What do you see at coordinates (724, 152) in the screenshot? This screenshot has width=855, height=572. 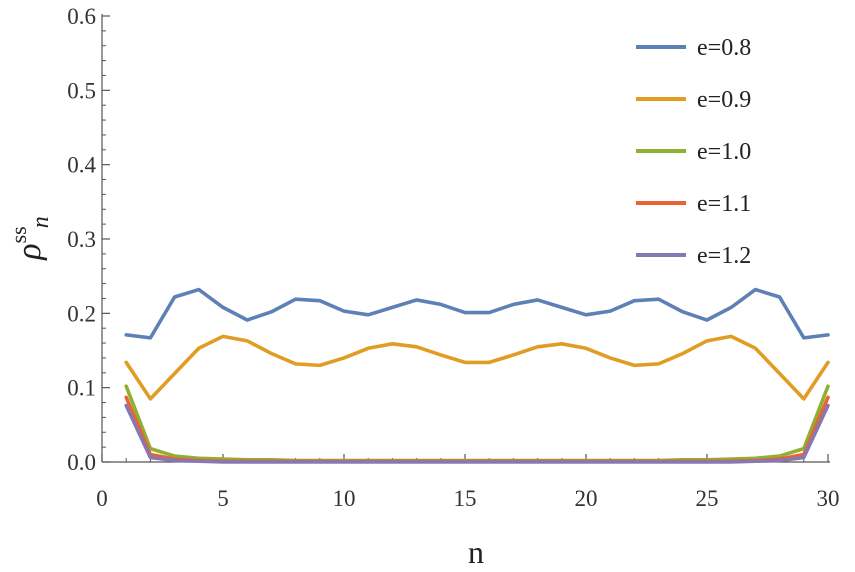 I see `legend-label: e=1.0` at bounding box center [724, 152].